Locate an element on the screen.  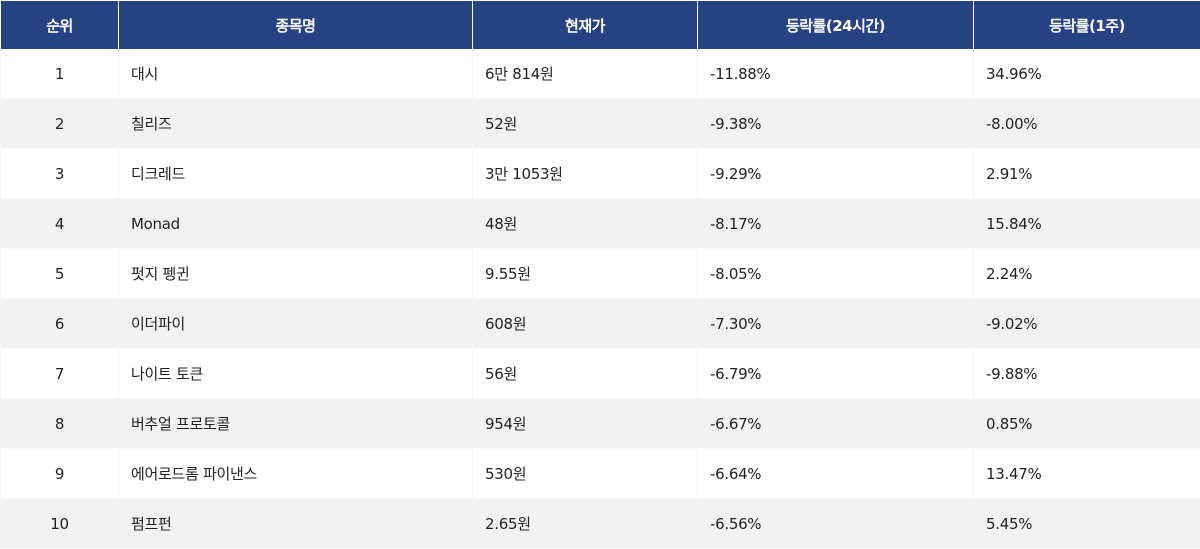
table-row: 3 디크레드 3만 1053원 -9.29% 2.91% is located at coordinates (600, 174).